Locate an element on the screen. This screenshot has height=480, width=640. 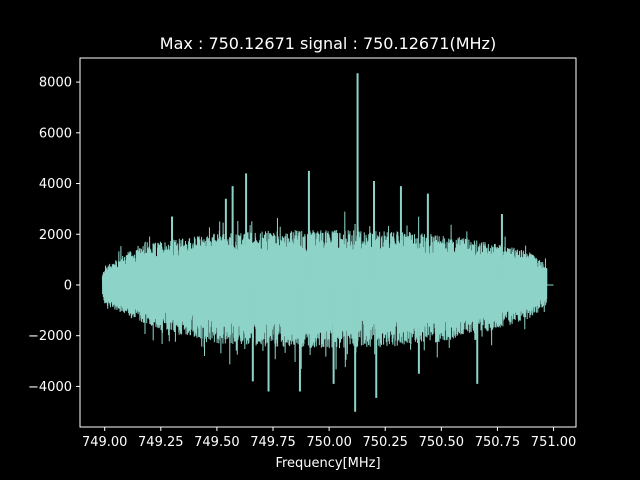
x-tick-label: 749.50 is located at coordinates (217, 442).